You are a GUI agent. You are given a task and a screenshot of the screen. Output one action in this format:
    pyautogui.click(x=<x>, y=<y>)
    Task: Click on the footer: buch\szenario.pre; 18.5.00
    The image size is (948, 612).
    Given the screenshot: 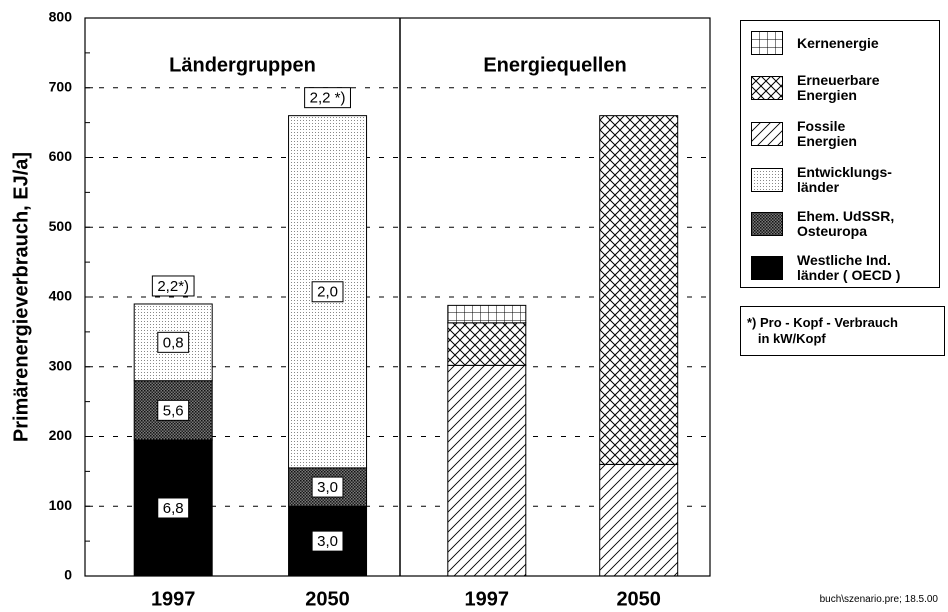 What is the action you would take?
    pyautogui.click(x=878, y=599)
    